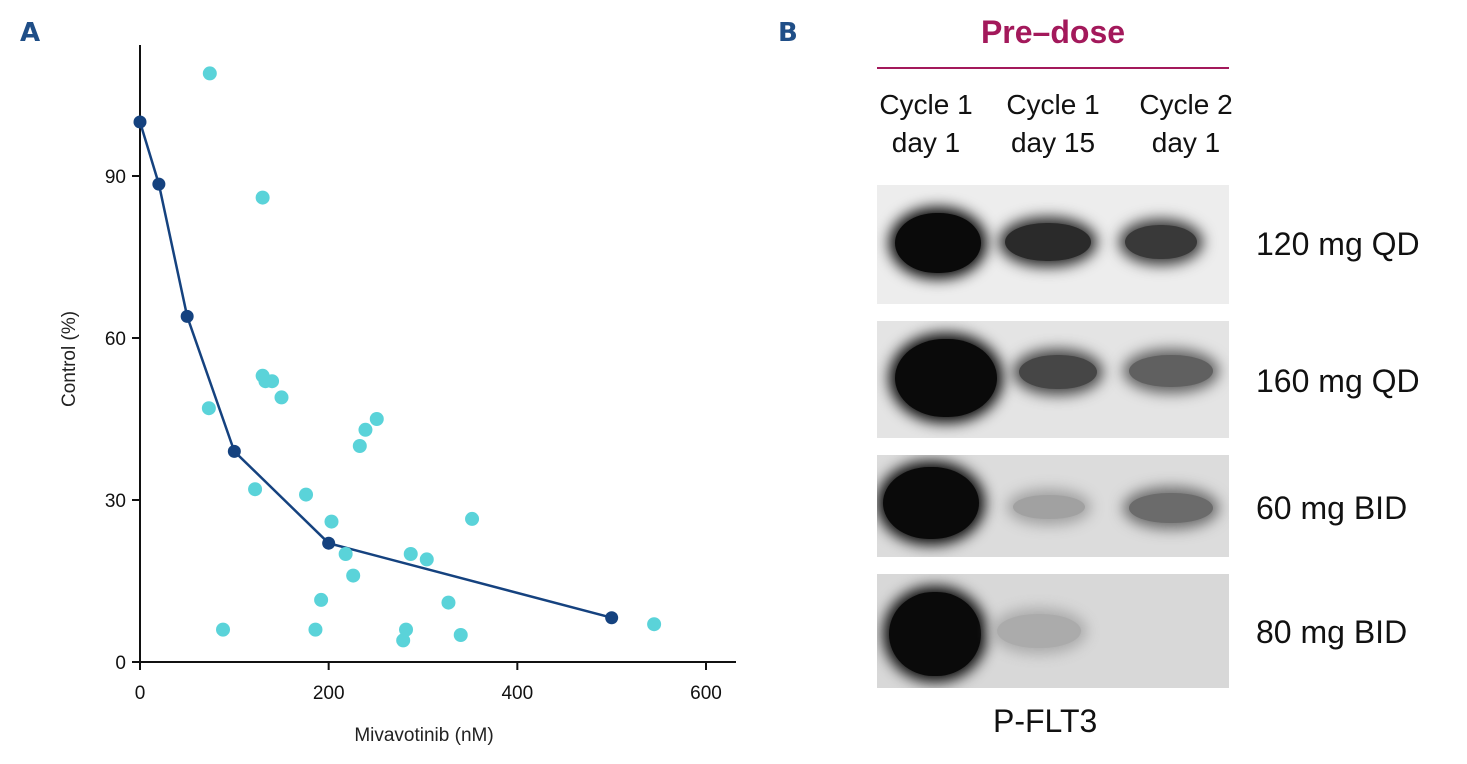  What do you see at coordinates (1338, 244) in the screenshot?
I see `row-label: 120 mg QD` at bounding box center [1338, 244].